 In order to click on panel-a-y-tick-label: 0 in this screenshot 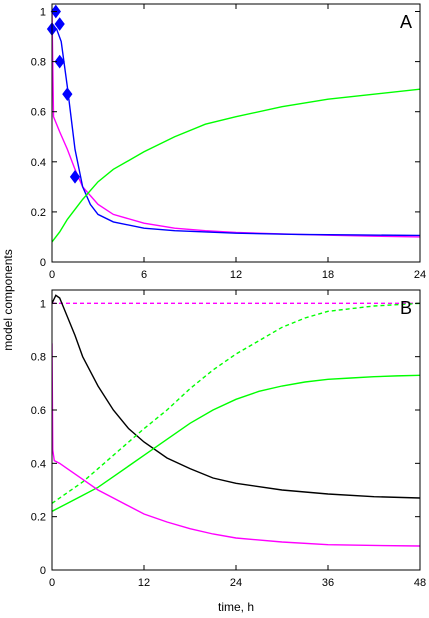, I will do `click(43, 263)`.